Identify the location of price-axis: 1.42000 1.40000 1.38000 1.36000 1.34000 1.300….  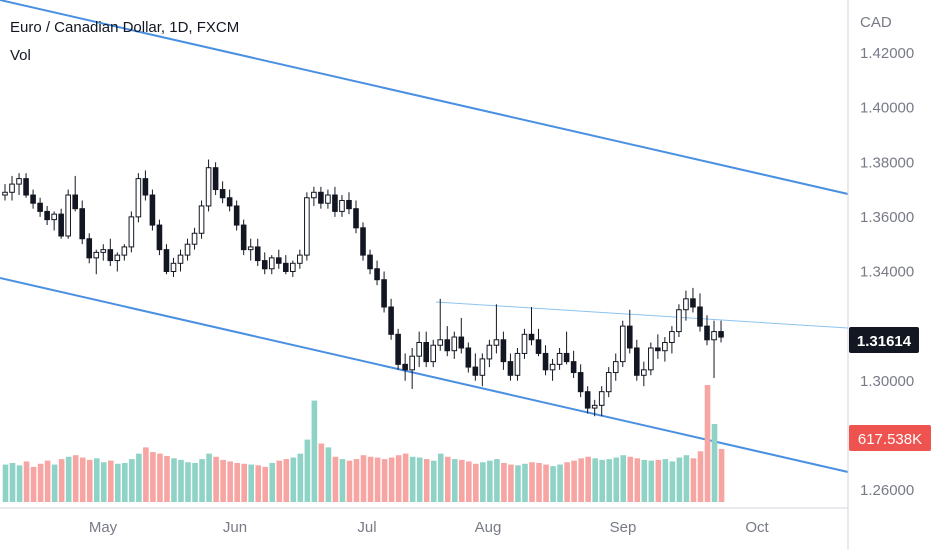
(887, 272).